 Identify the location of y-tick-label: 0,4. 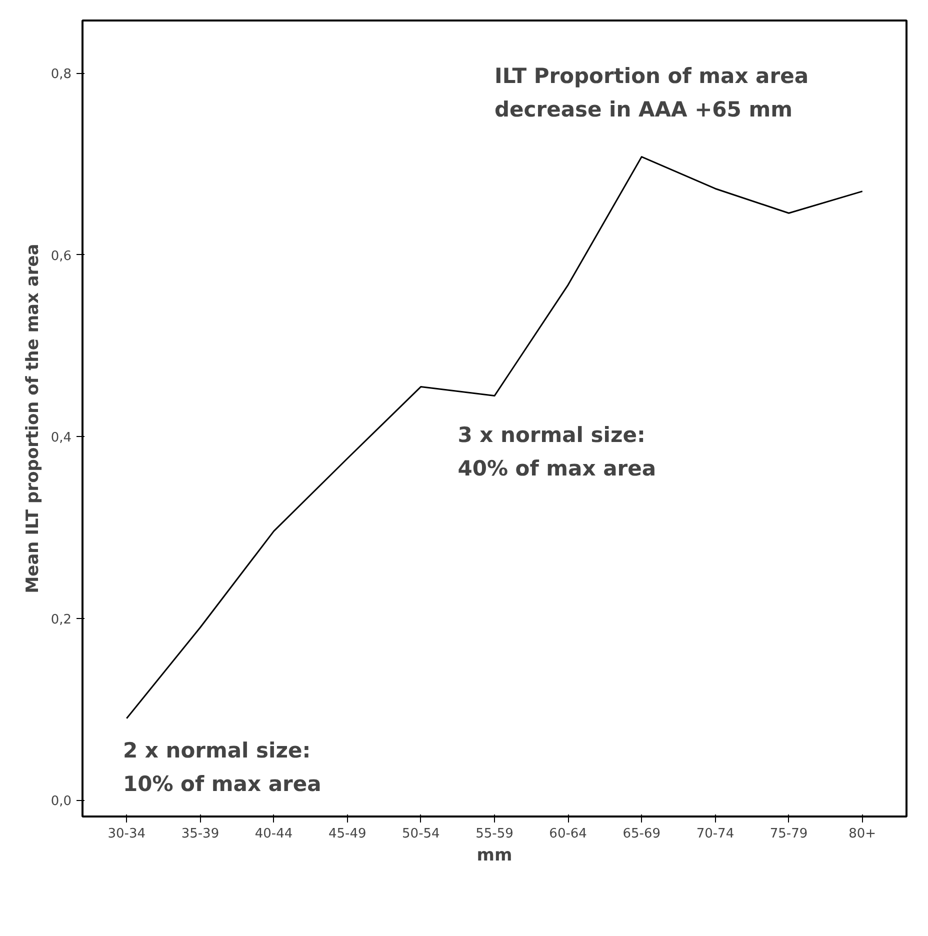
(61, 438).